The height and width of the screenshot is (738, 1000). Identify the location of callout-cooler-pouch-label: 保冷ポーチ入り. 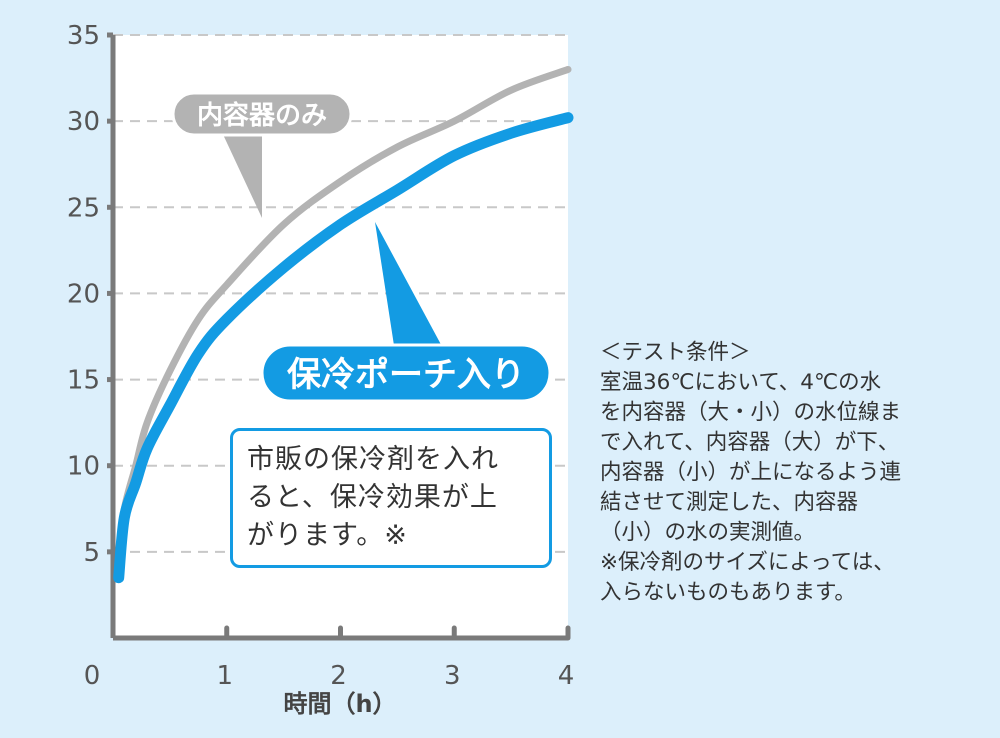
(406, 375).